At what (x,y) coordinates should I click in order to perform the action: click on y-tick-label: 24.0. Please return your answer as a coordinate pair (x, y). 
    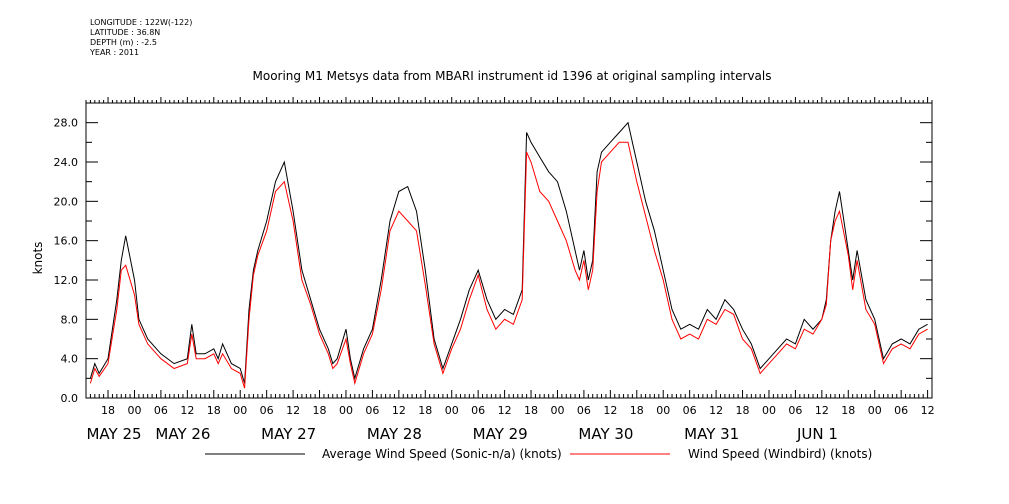
    Looking at the image, I should click on (66, 162).